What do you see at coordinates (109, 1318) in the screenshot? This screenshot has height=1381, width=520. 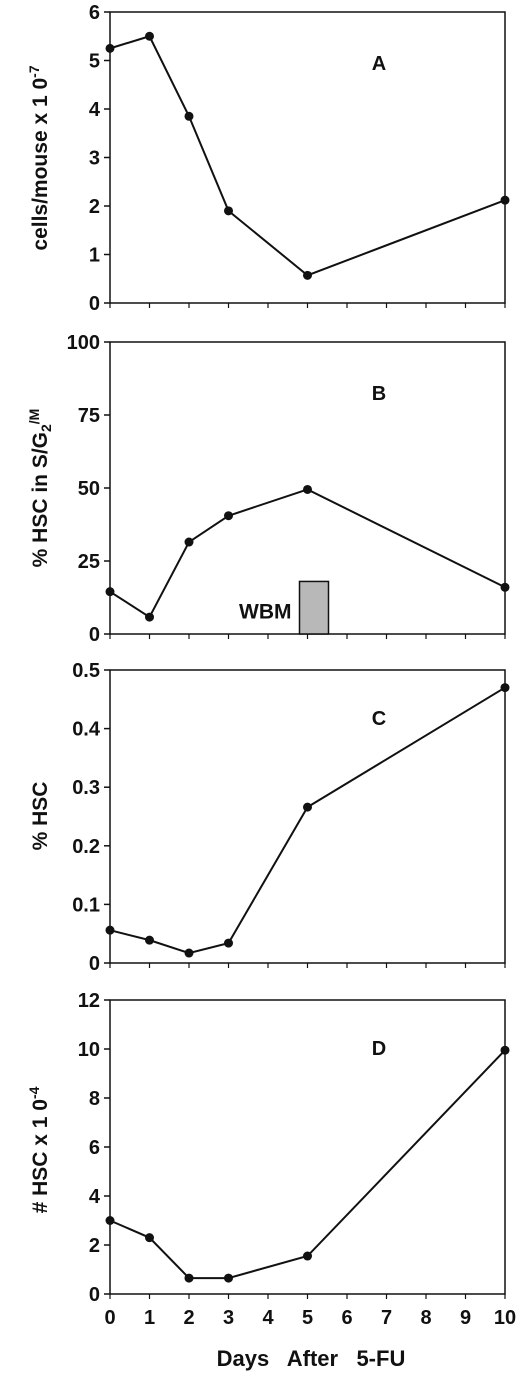 I see `x-tick-label: 0` at bounding box center [109, 1318].